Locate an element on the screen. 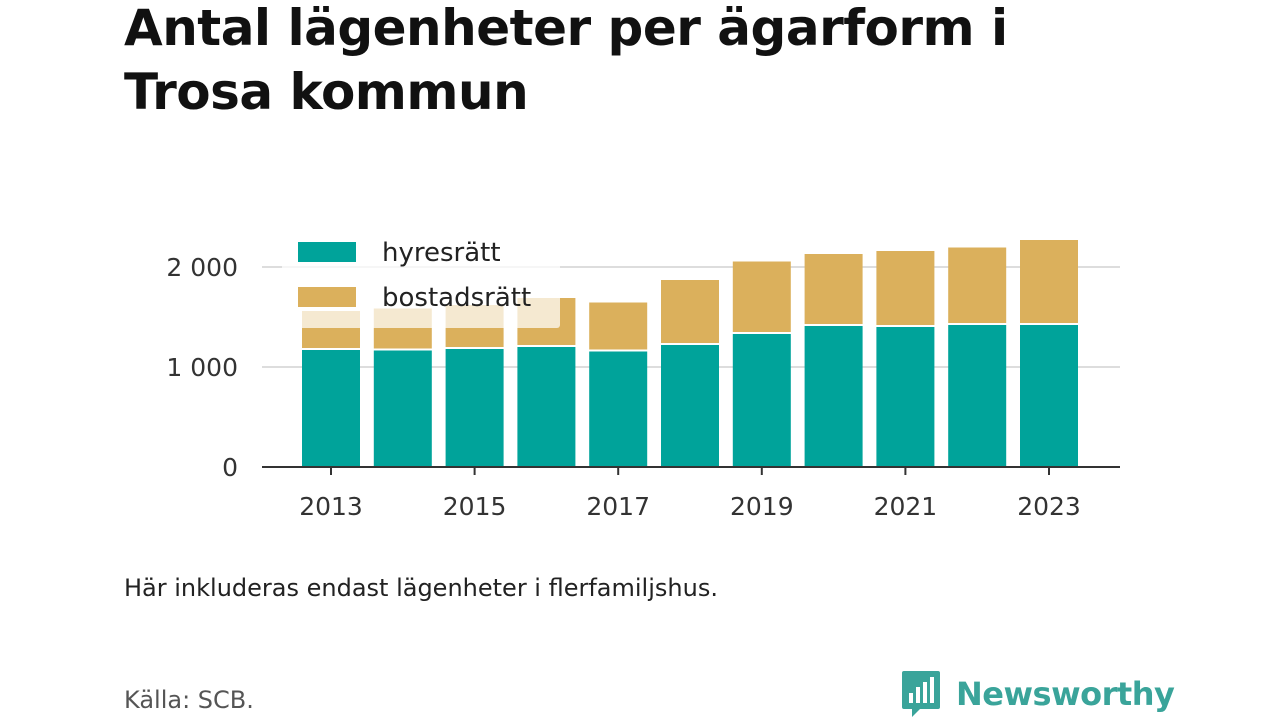  y-tick-label: 0 is located at coordinates (230, 467).